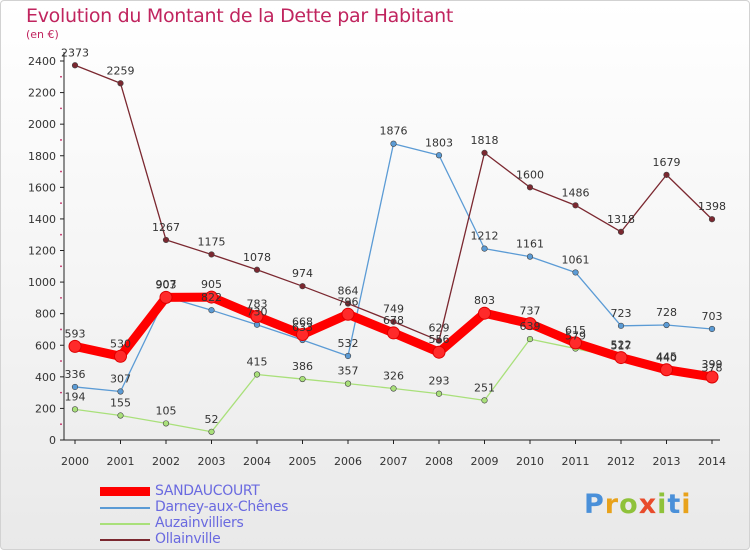  I want to click on data-label-sandaucourt: 903, so click(166, 284).